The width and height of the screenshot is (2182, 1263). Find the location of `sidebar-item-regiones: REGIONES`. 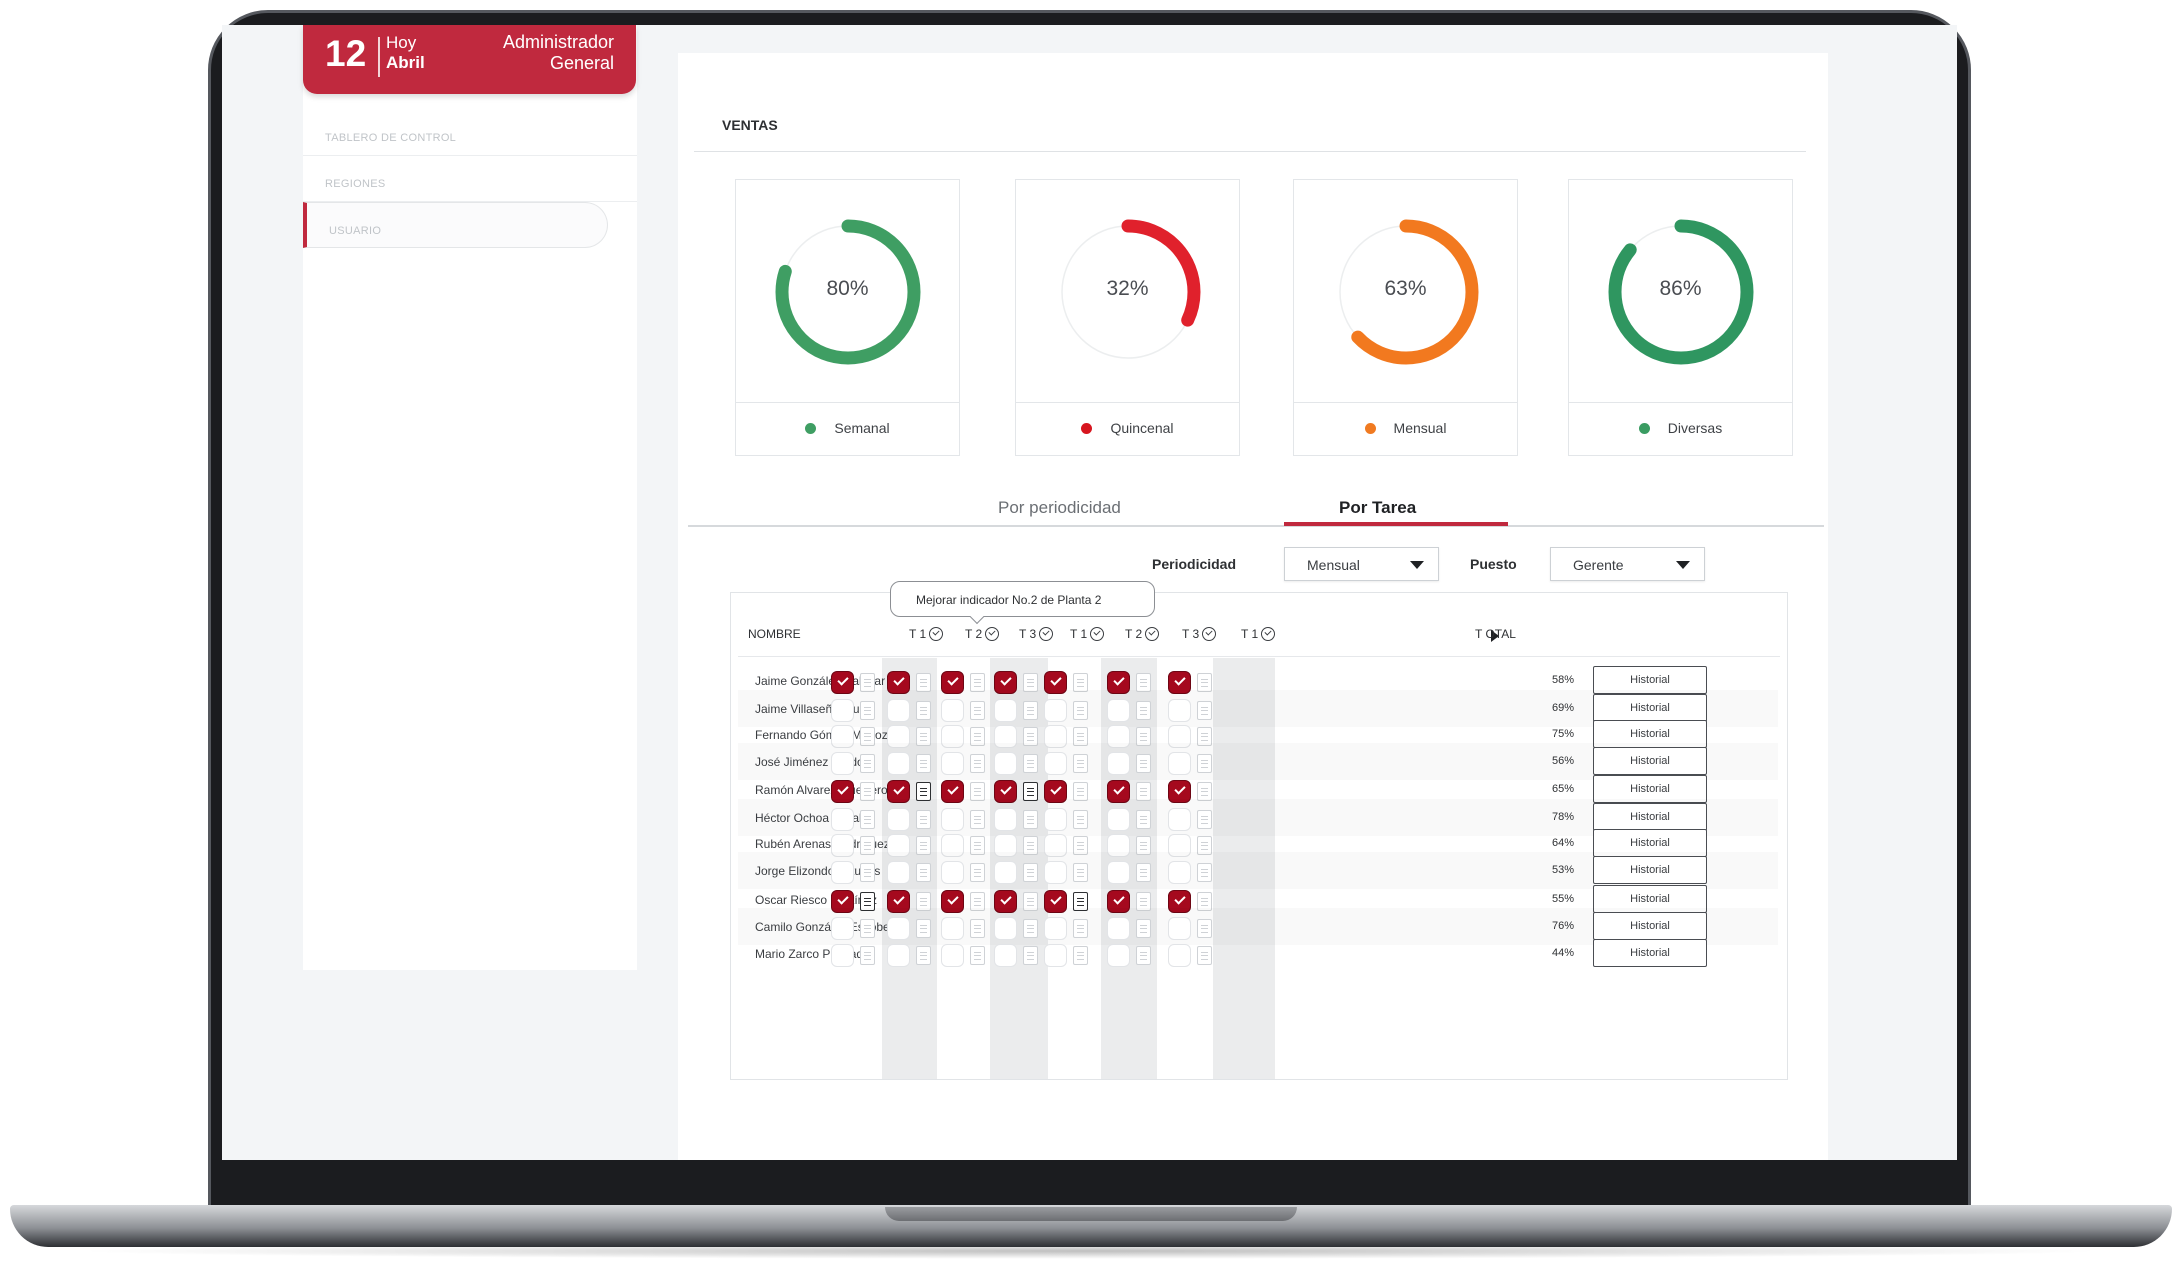

sidebar-item-regiones: REGIONES is located at coordinates (470, 179).